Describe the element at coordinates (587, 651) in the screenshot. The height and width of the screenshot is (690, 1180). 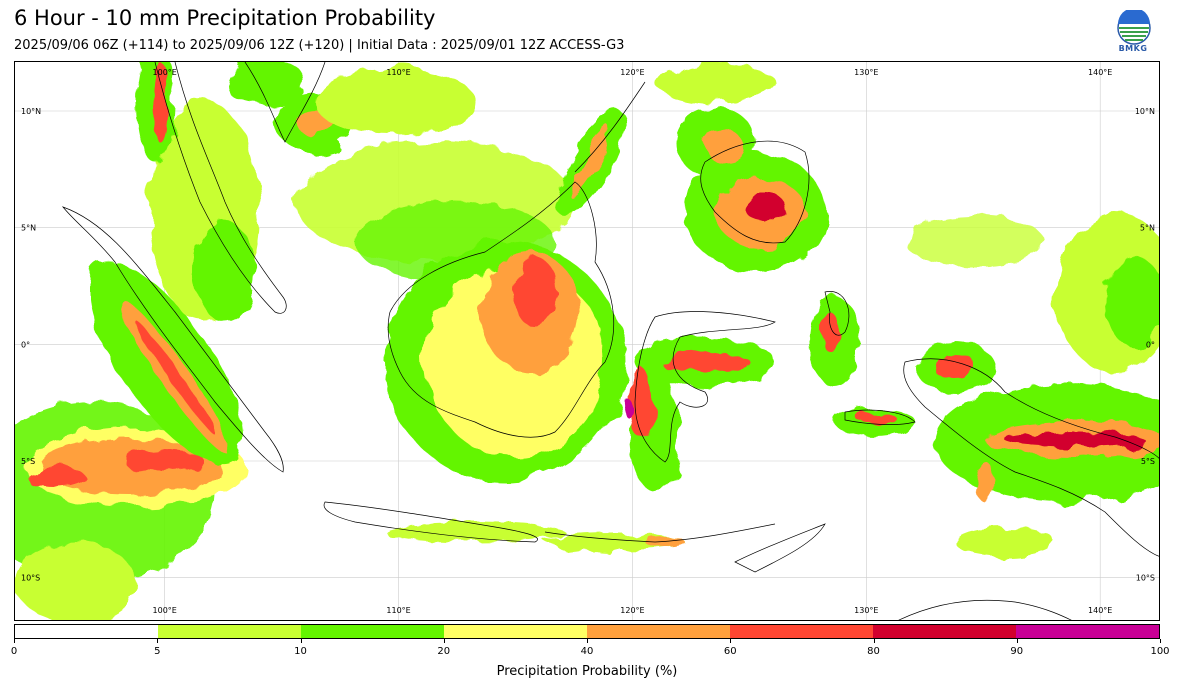
I see `colorbar-tick-label: 40` at that location.